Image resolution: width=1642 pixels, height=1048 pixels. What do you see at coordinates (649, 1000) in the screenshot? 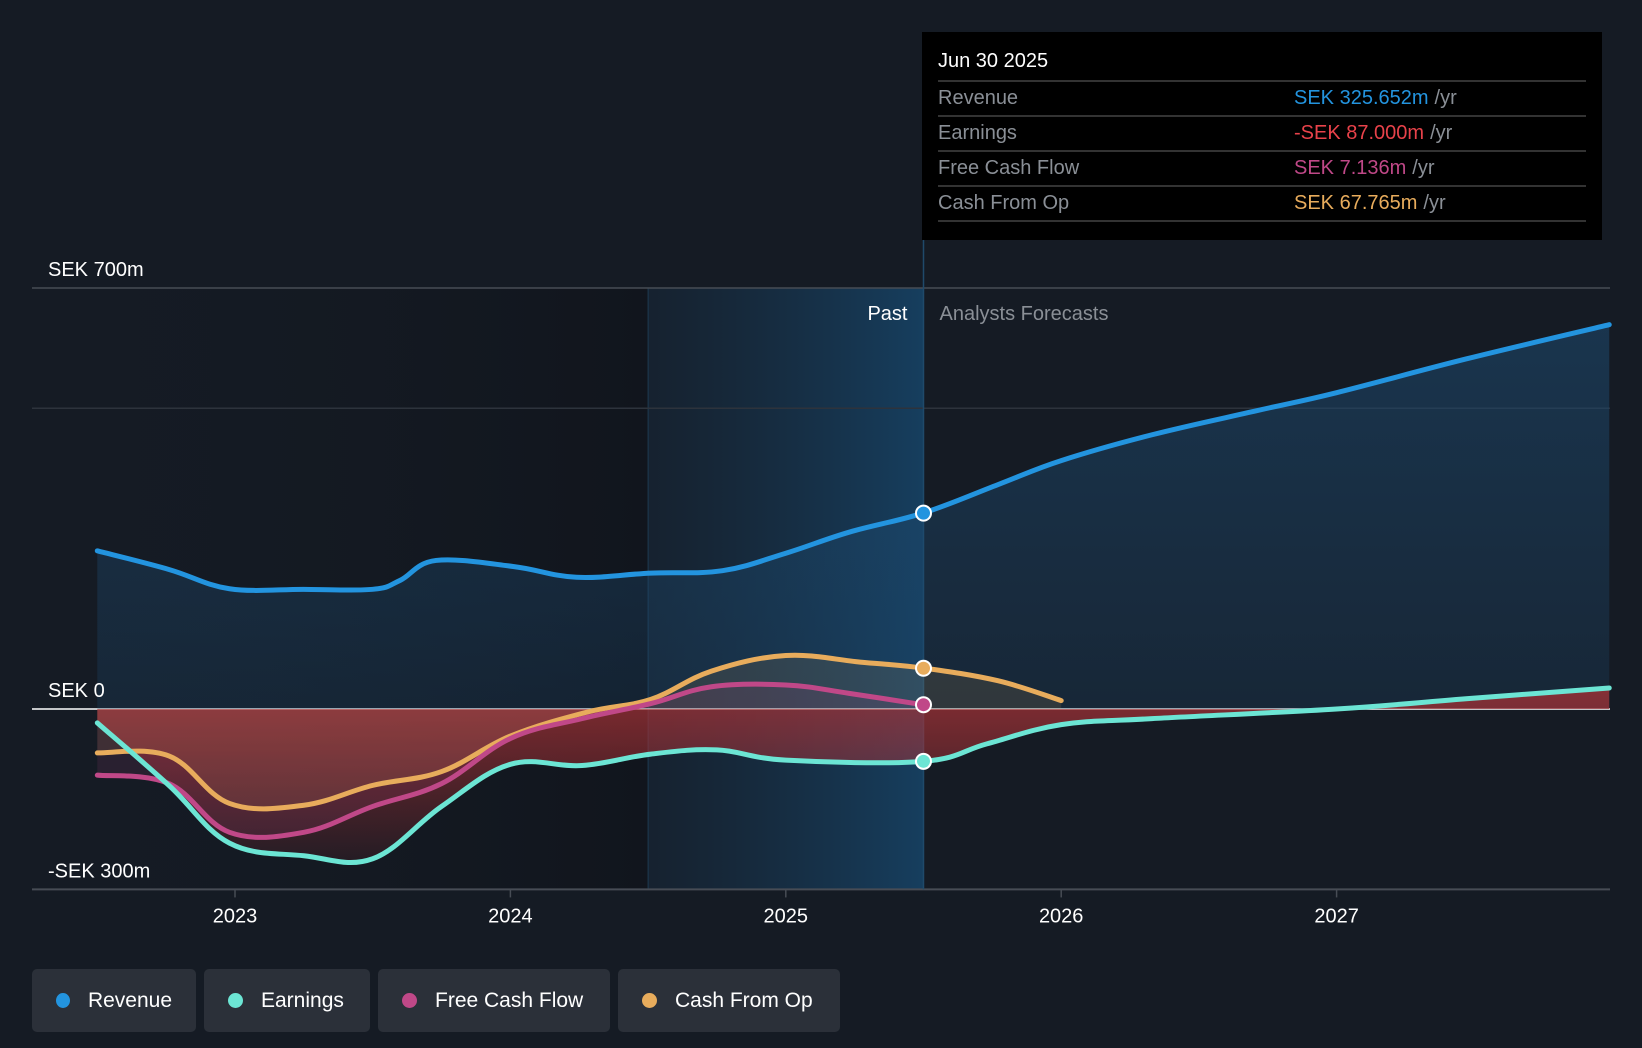
I see `cash-from-op-dot-icon` at bounding box center [649, 1000].